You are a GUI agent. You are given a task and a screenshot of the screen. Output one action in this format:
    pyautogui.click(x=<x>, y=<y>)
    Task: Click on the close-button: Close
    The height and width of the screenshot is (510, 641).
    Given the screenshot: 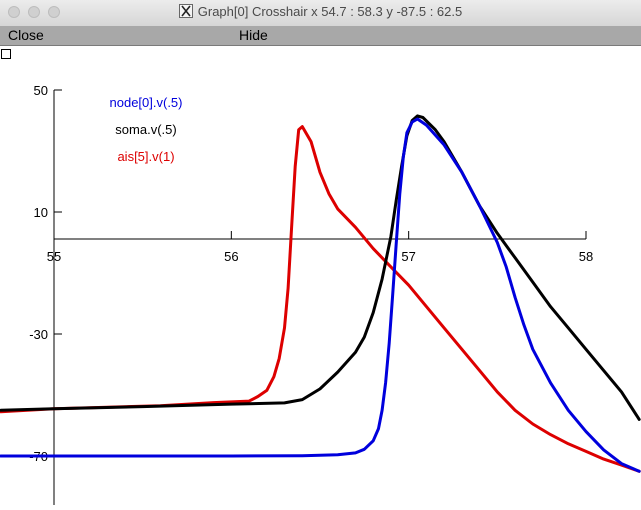 What is the action you would take?
    pyautogui.click(x=26, y=35)
    